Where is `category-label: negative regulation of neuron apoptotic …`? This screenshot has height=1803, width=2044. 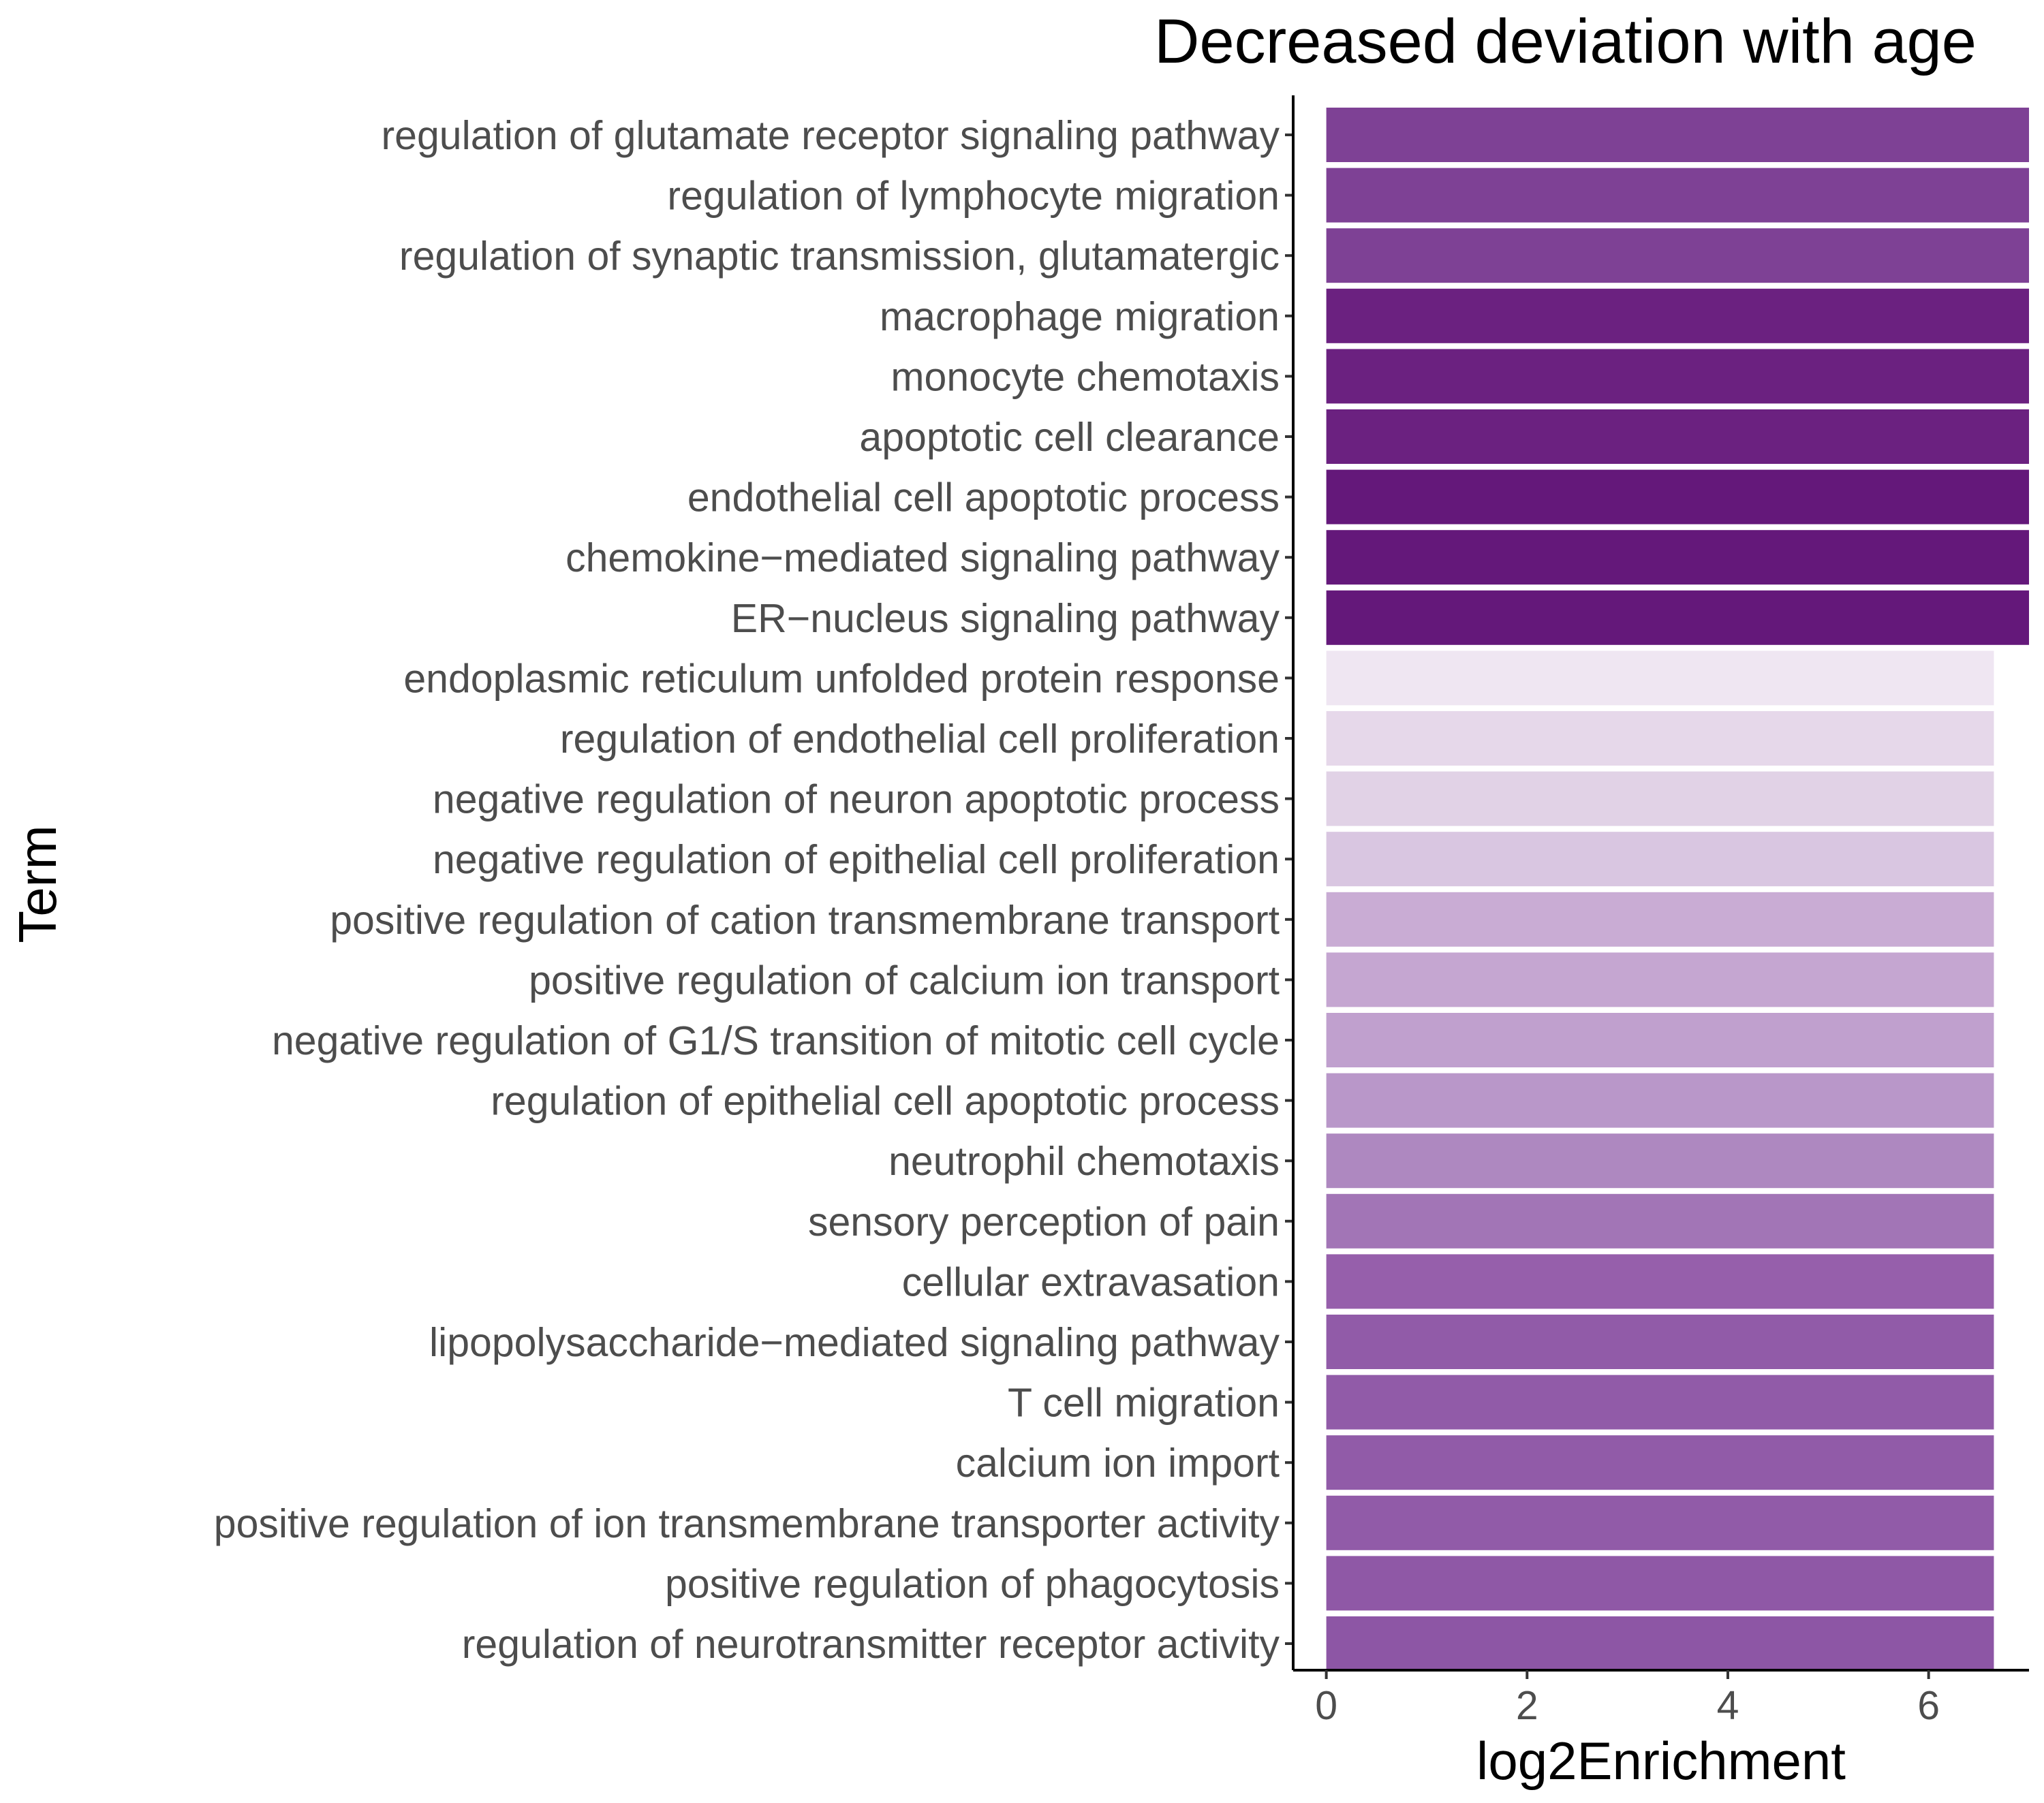
category-label: negative regulation of neuron apoptotic … is located at coordinates (856, 799).